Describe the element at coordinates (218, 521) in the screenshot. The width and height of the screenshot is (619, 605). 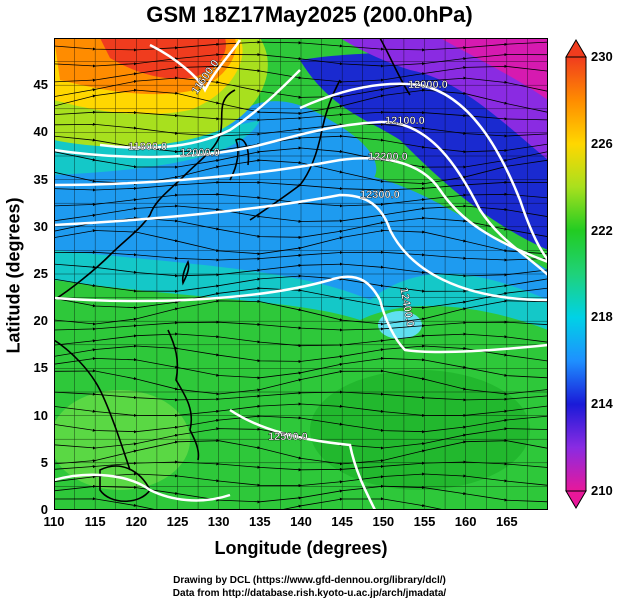
I see `x-tick-label: 130` at that location.